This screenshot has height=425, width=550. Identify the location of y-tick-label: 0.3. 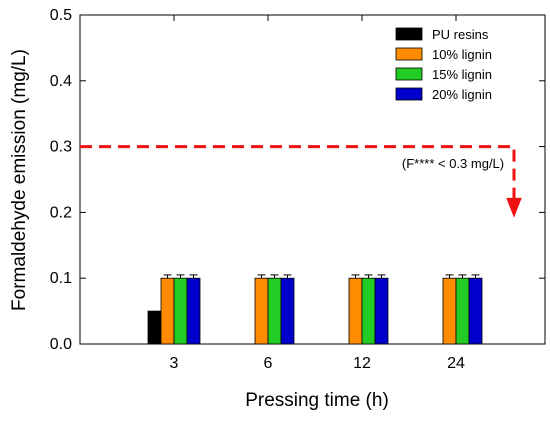
(61, 147).